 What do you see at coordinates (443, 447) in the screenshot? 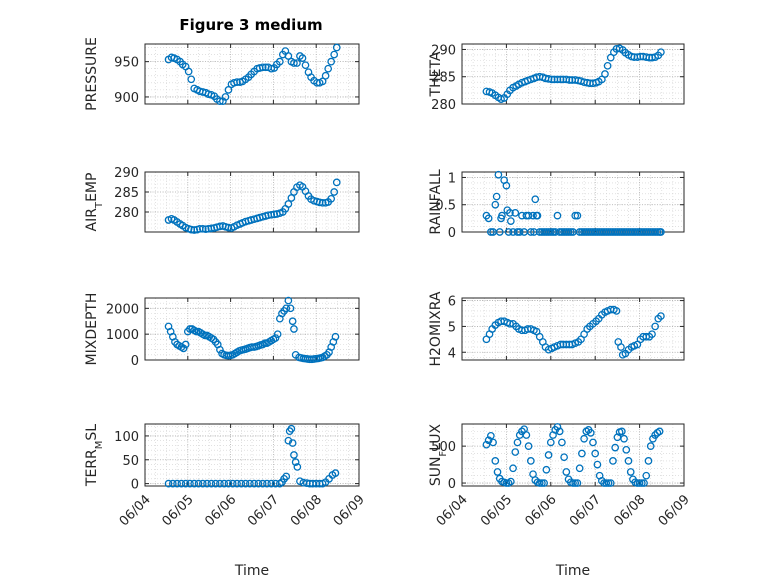
I see `y-tick-label: 500` at bounding box center [443, 447].